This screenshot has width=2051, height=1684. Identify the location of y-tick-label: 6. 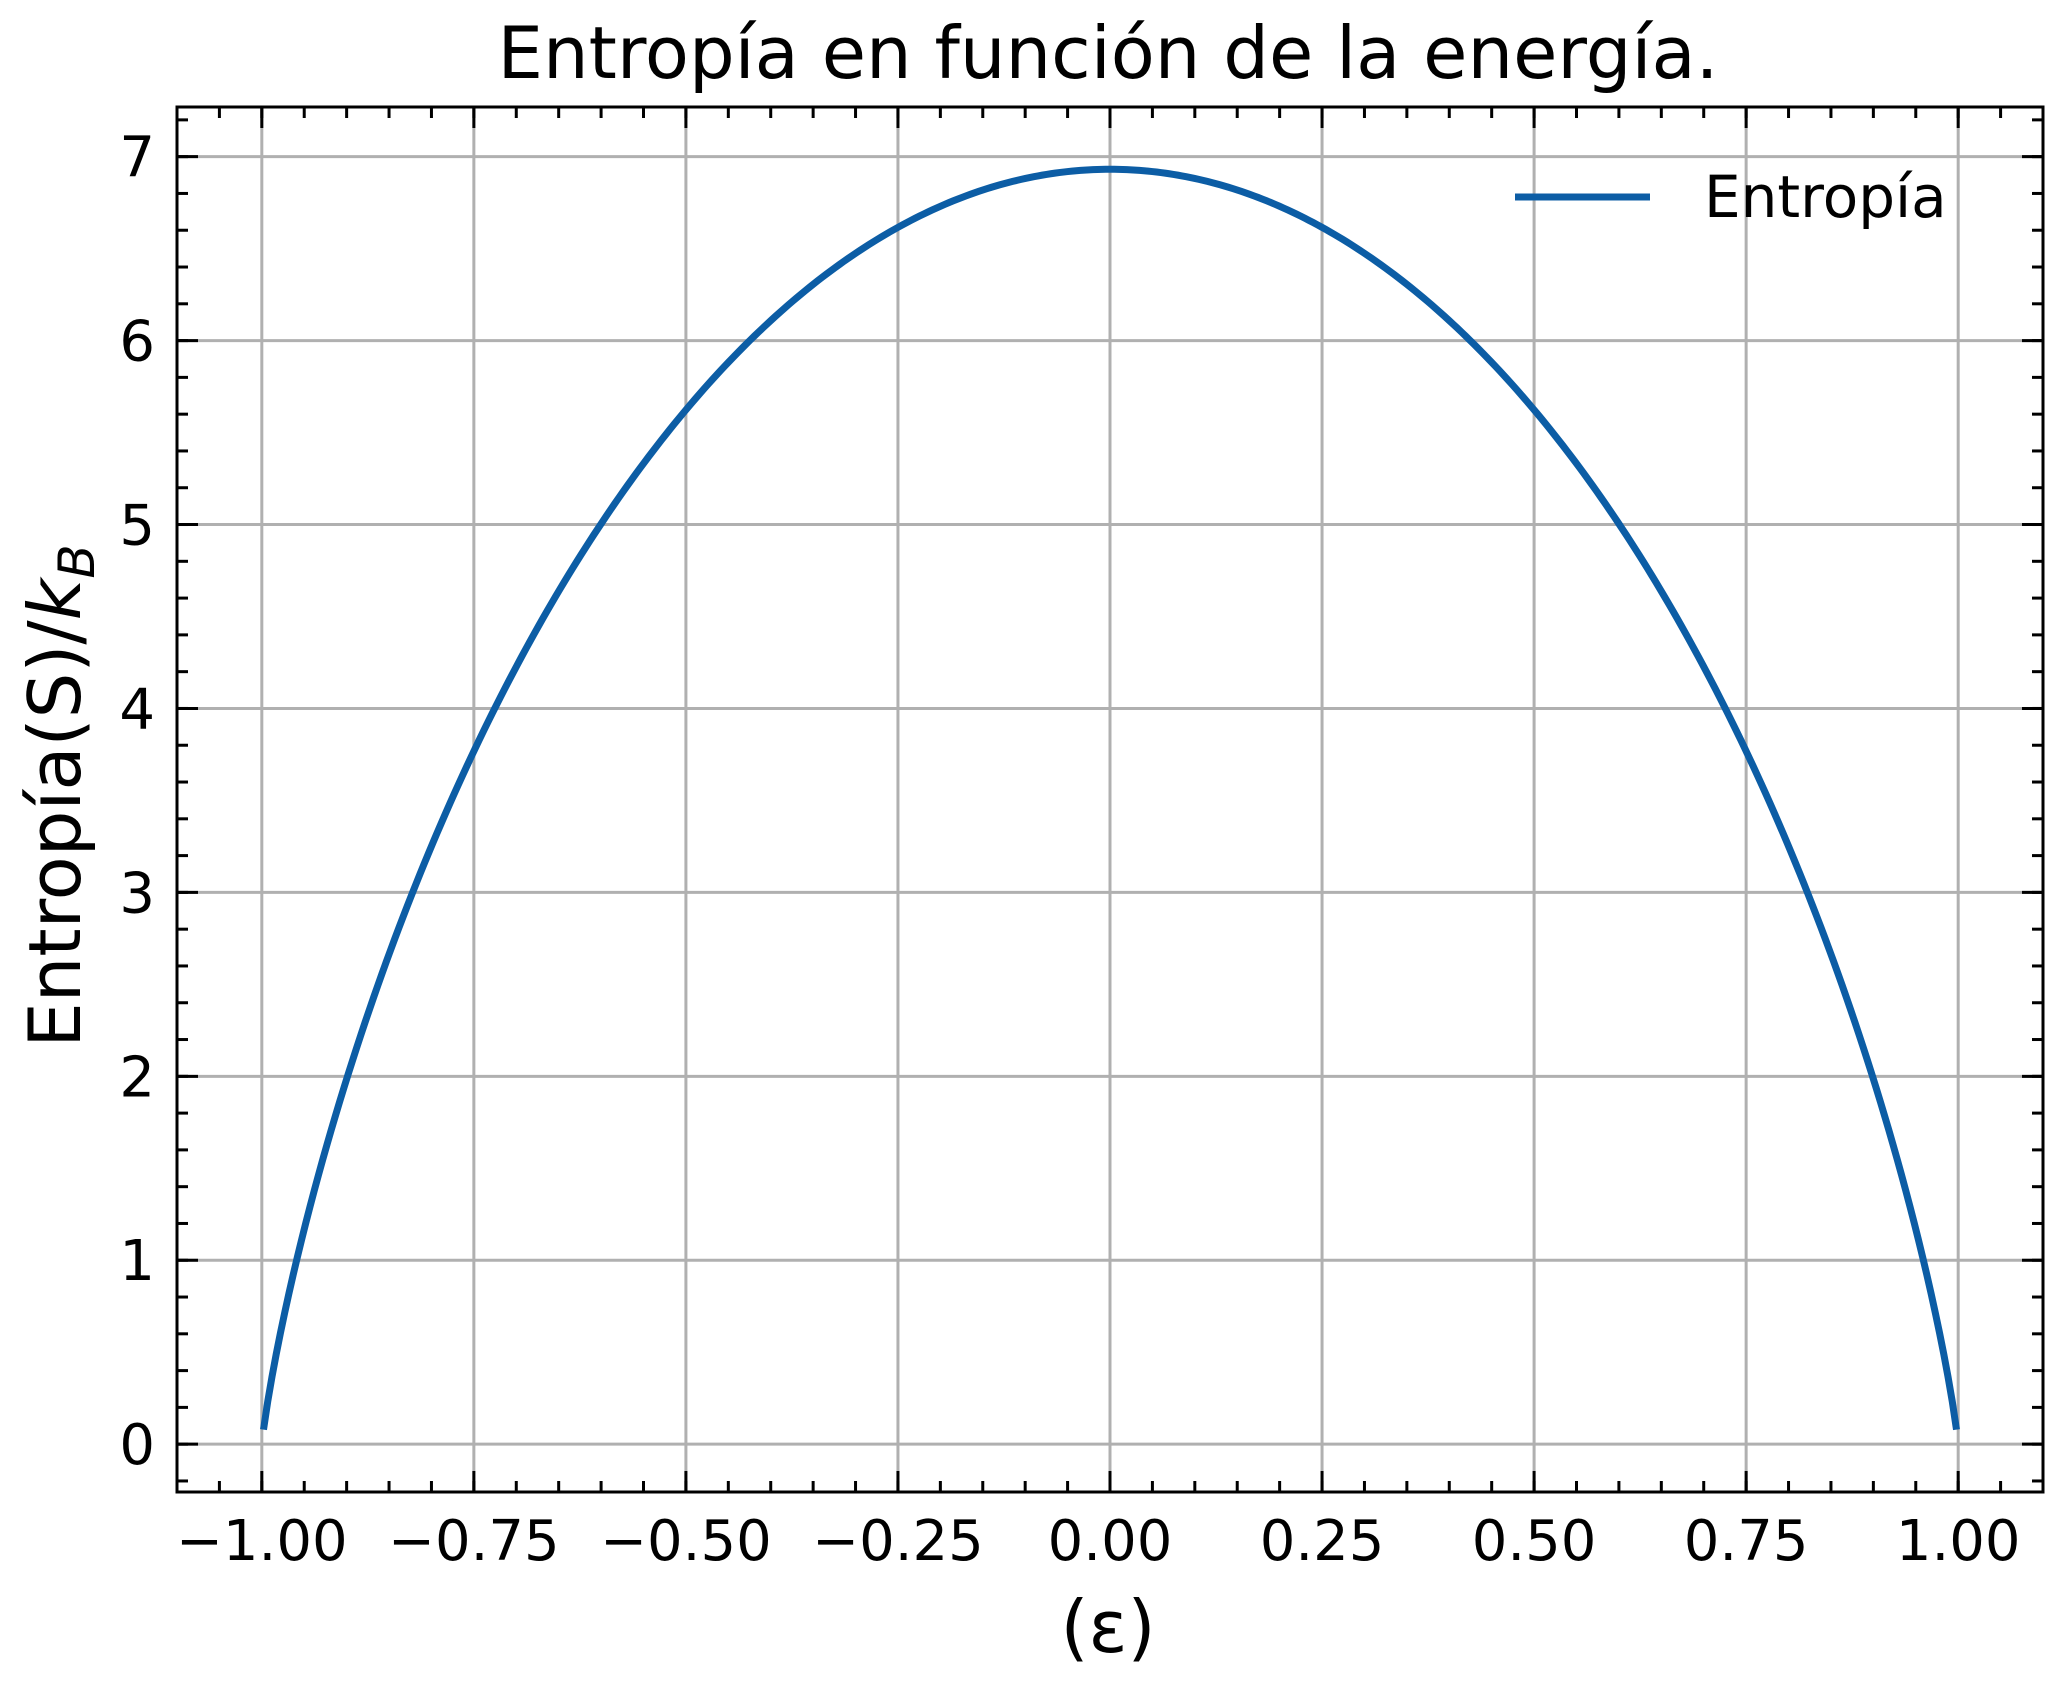
(137, 342).